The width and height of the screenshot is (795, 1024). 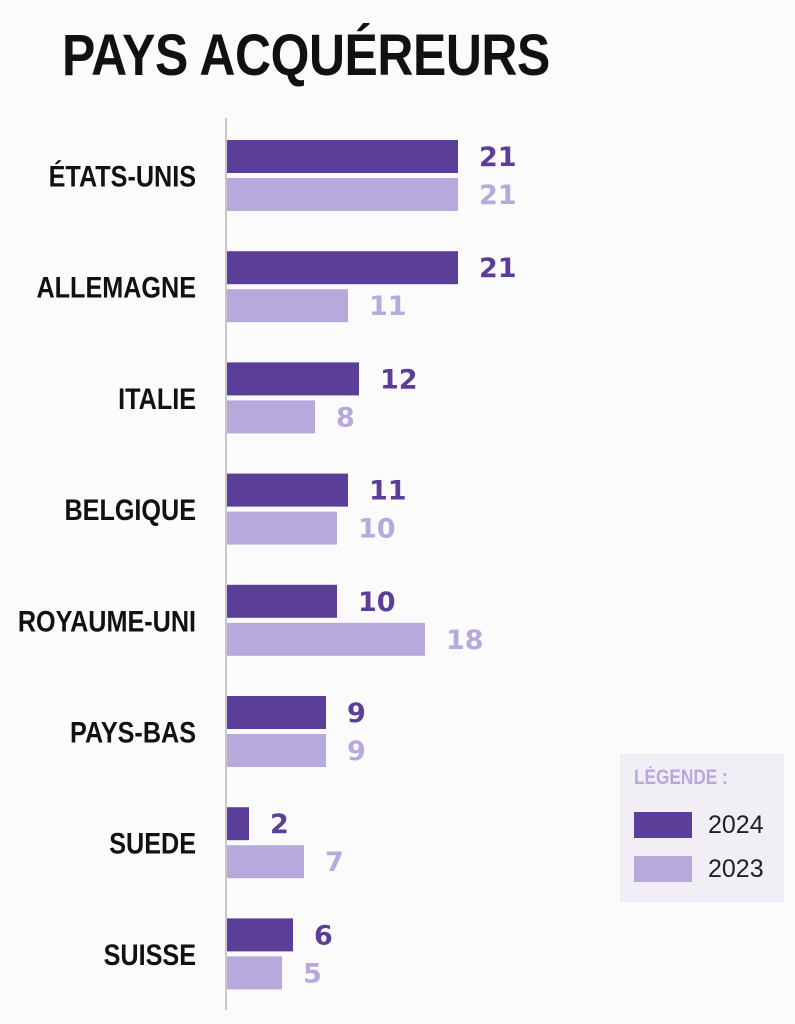 I want to click on value-label-2023-allemagne: 11, so click(x=388, y=306).